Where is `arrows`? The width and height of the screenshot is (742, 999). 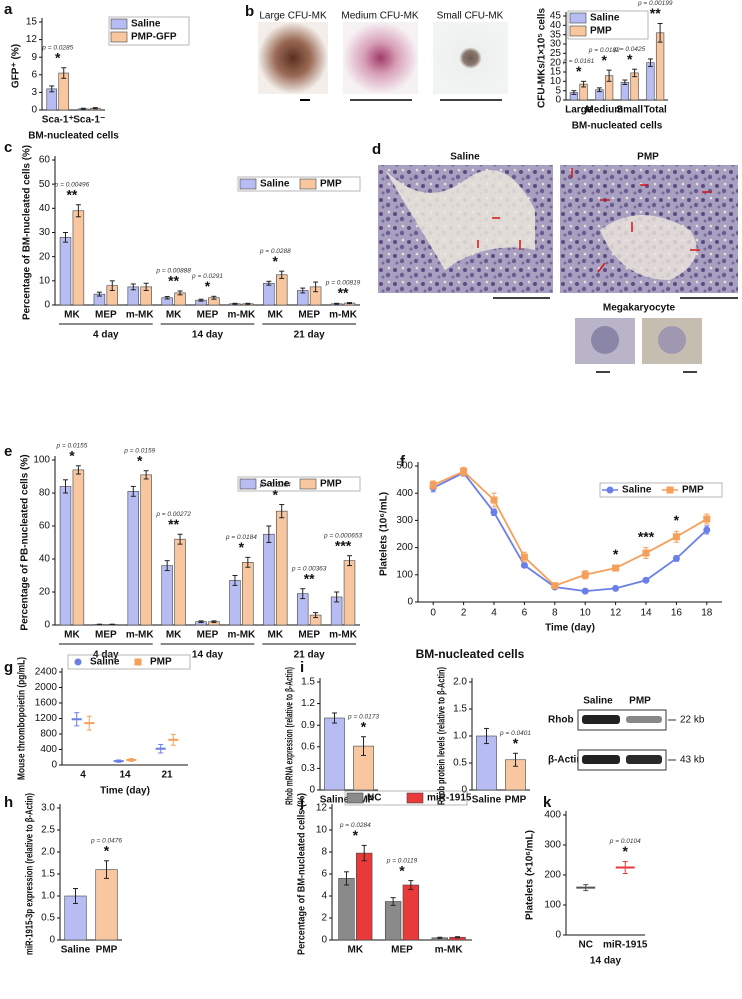 arrows is located at coordinates (594, 220).